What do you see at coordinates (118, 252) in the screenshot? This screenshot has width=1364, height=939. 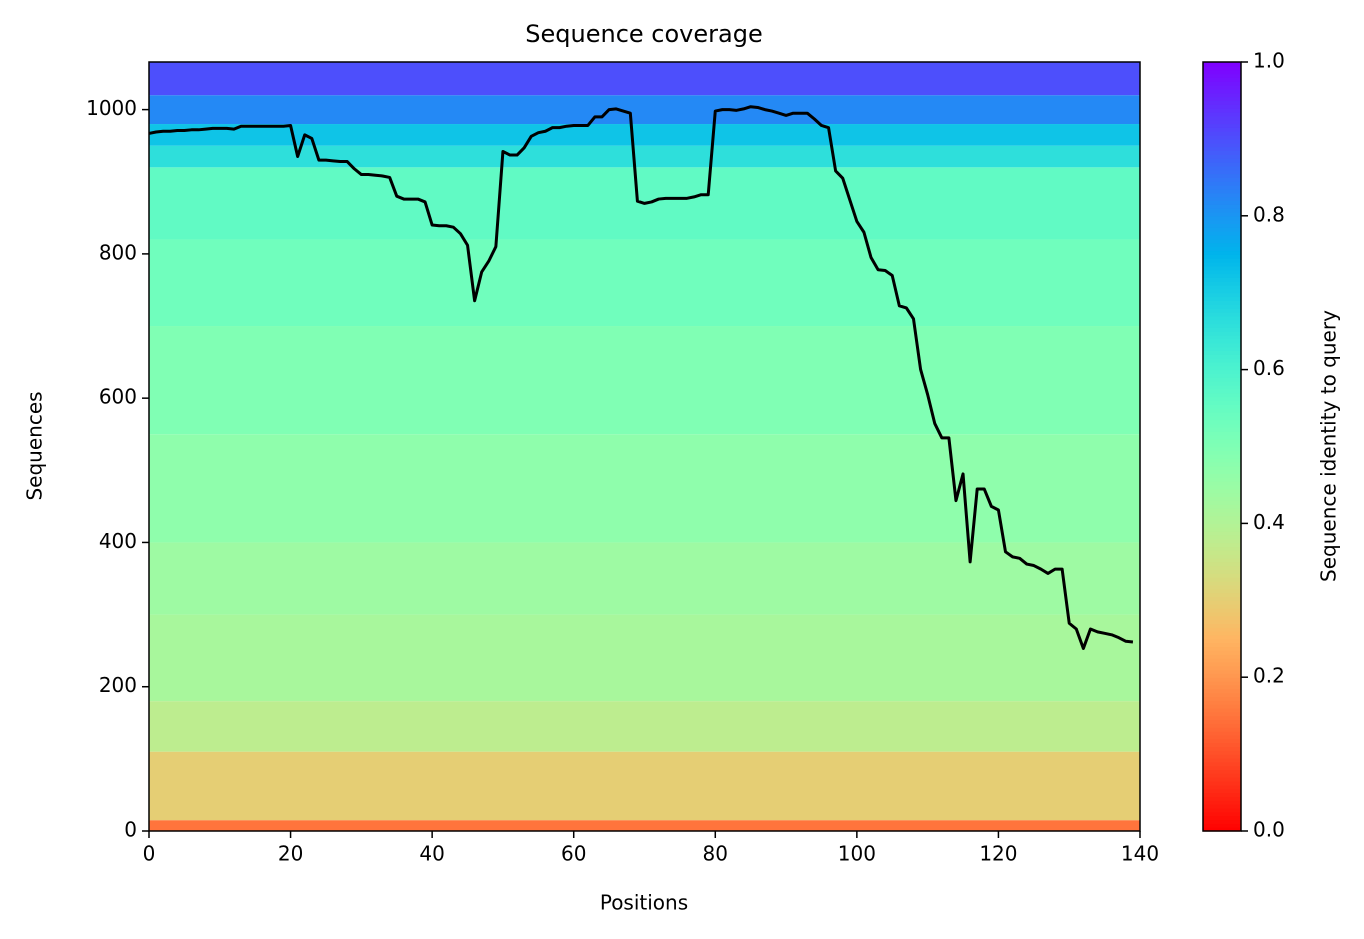 I see `y-tick-label: 800` at bounding box center [118, 252].